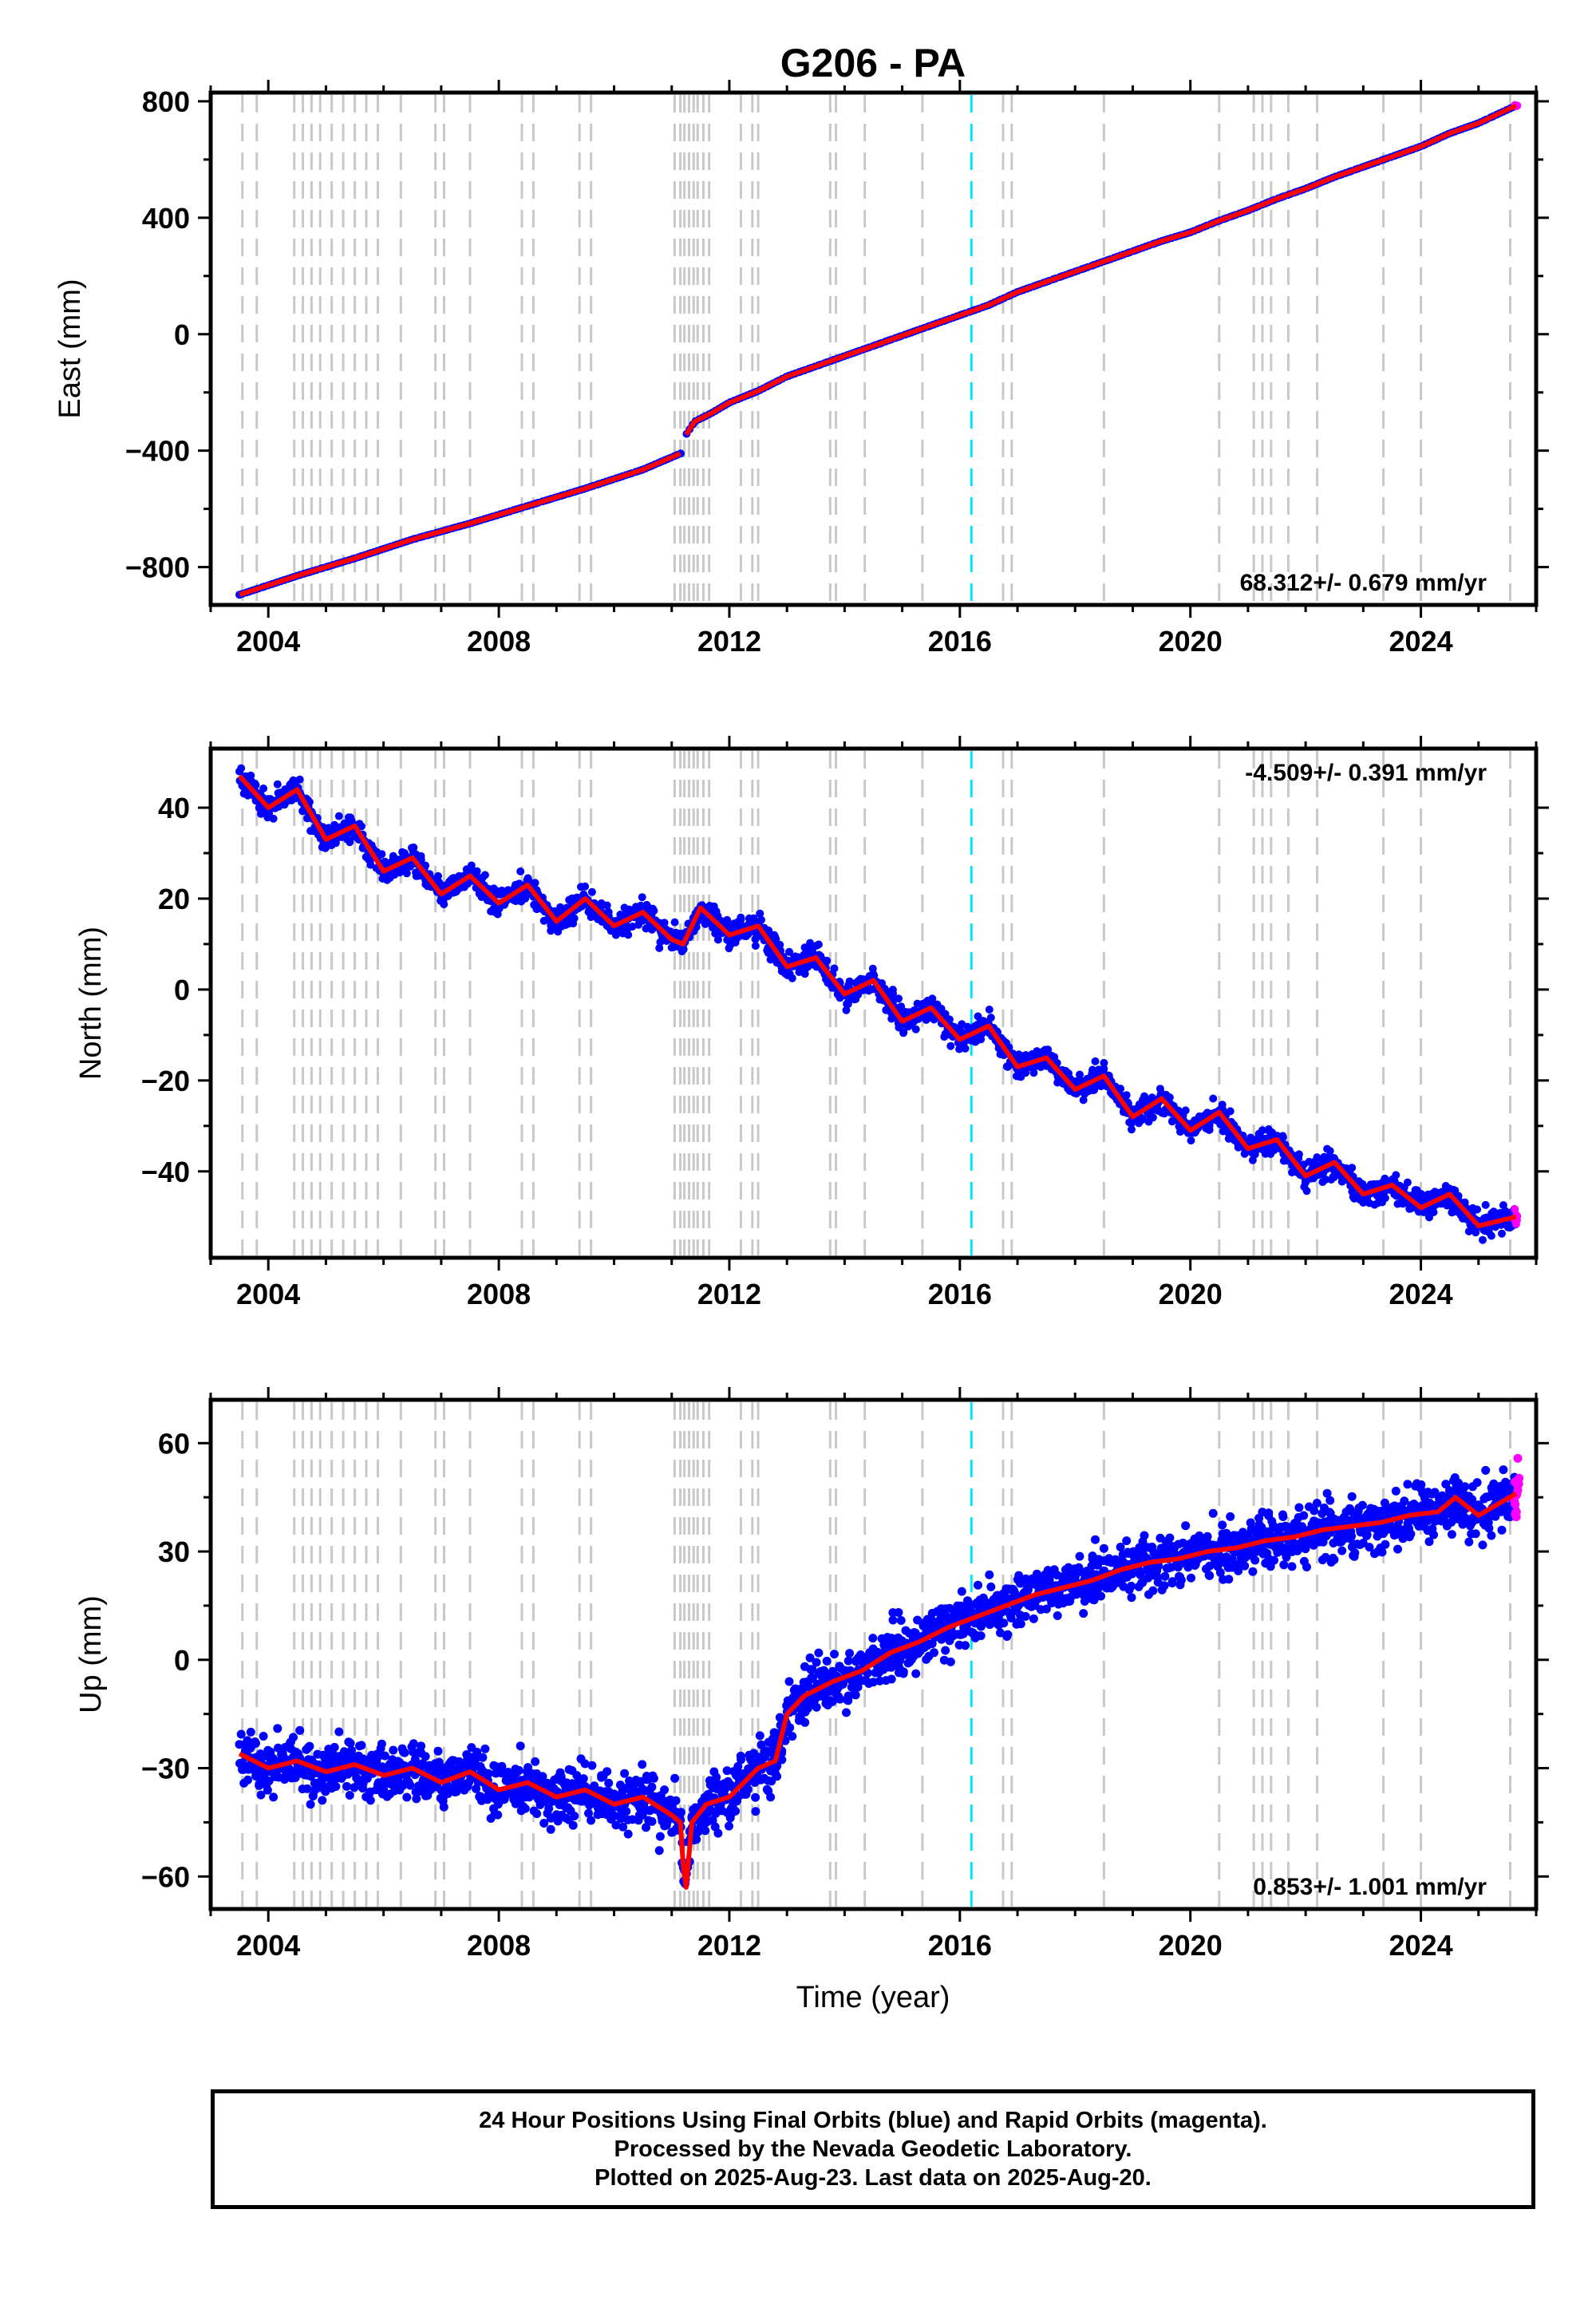 This screenshot has width=1596, height=2316. I want to click on y-tick-label: −400, so click(157, 451).